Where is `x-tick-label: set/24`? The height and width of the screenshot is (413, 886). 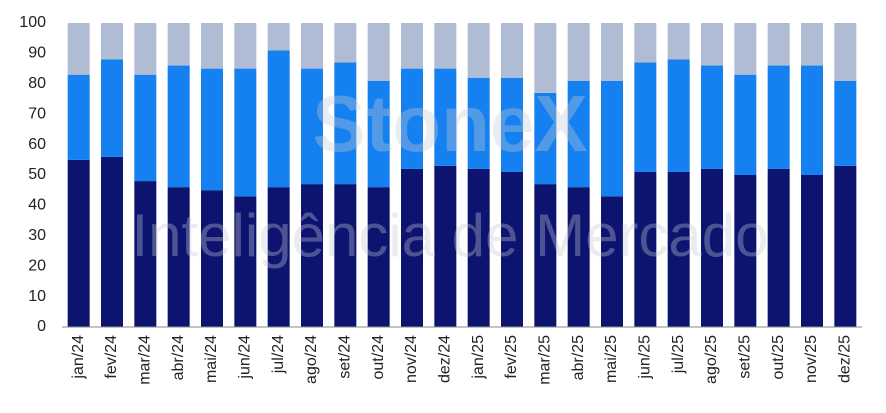 x-tick-label: set/24 is located at coordinates (345, 357).